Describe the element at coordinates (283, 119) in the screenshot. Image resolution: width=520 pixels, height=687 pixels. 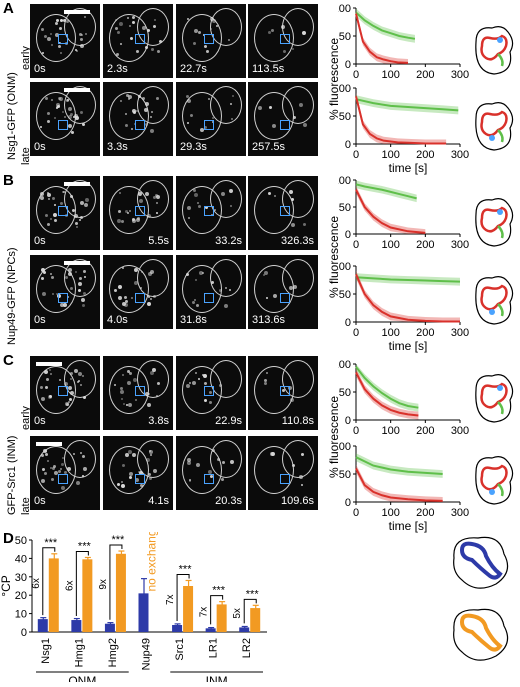
I see `micrograph-a-late-4: 257.5s` at that location.